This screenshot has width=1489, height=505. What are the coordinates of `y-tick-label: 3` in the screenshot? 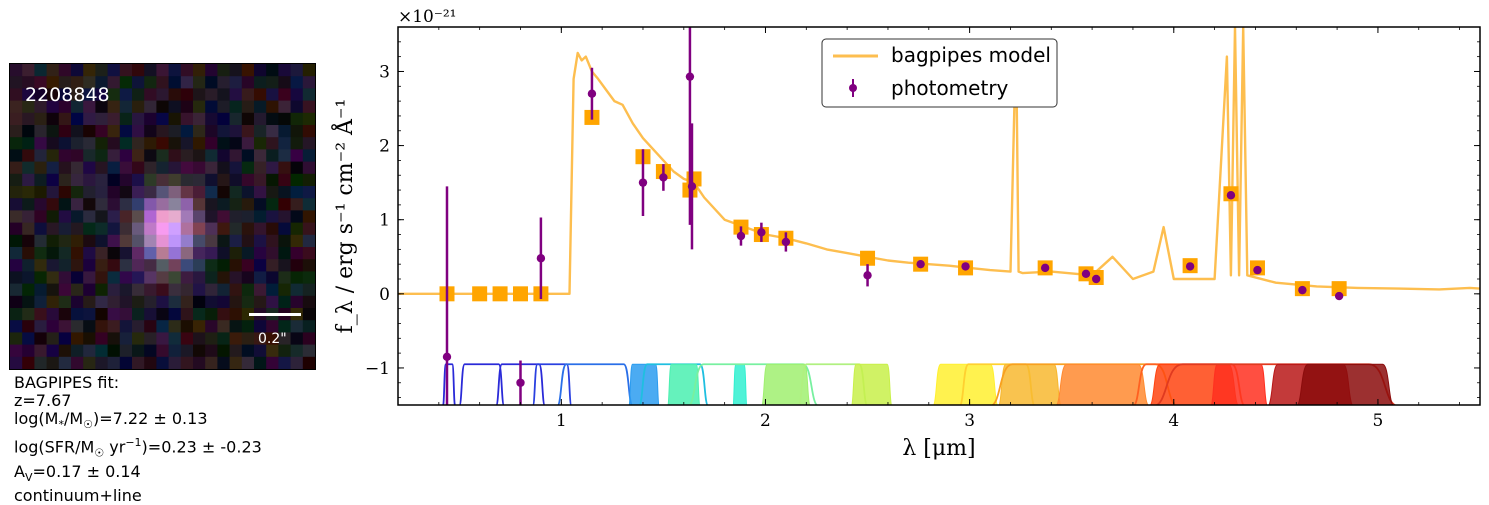 It's located at (384, 72).